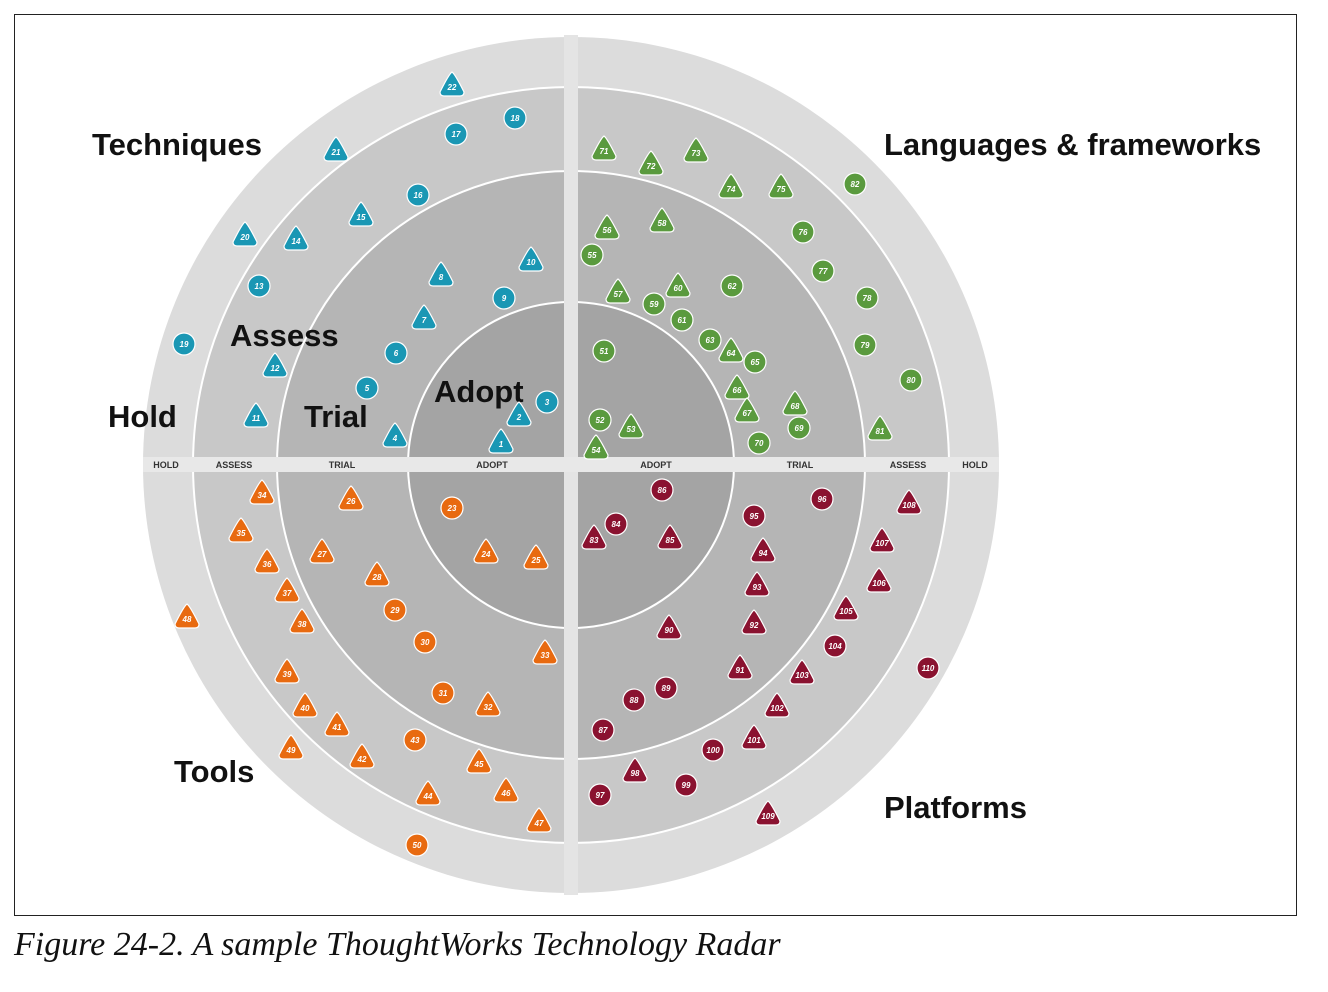 This screenshot has width=1328, height=992. What do you see at coordinates (594, 537) in the screenshot?
I see `blip-83: 83` at bounding box center [594, 537].